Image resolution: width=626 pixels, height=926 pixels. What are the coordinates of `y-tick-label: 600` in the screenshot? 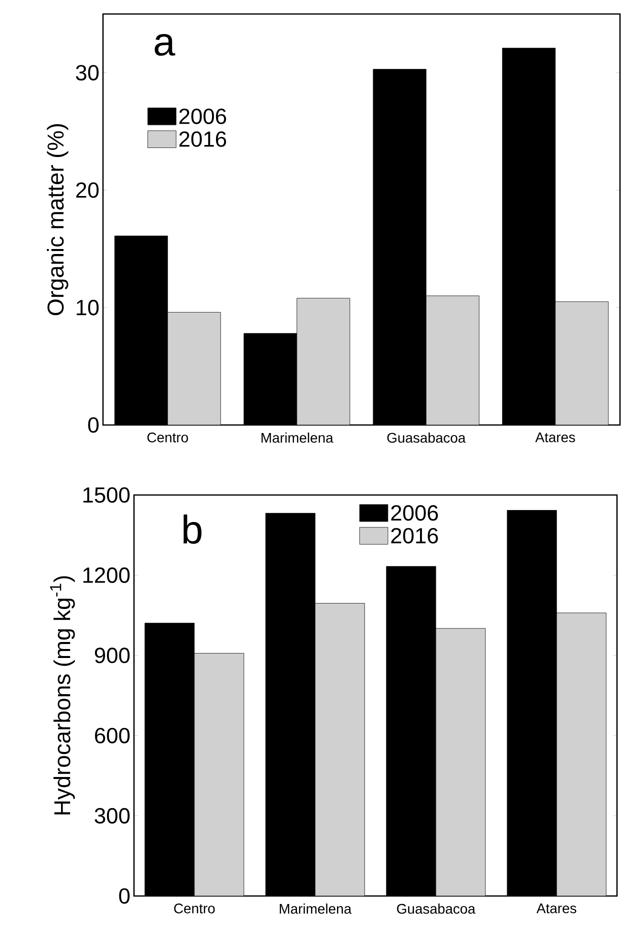 It's located at (112, 736).